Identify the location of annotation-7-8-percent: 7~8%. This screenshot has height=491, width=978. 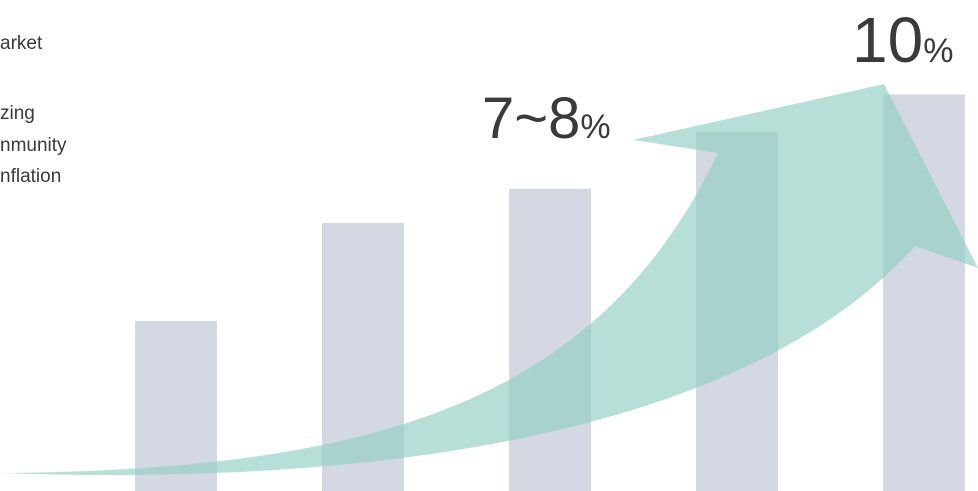
(546, 119).